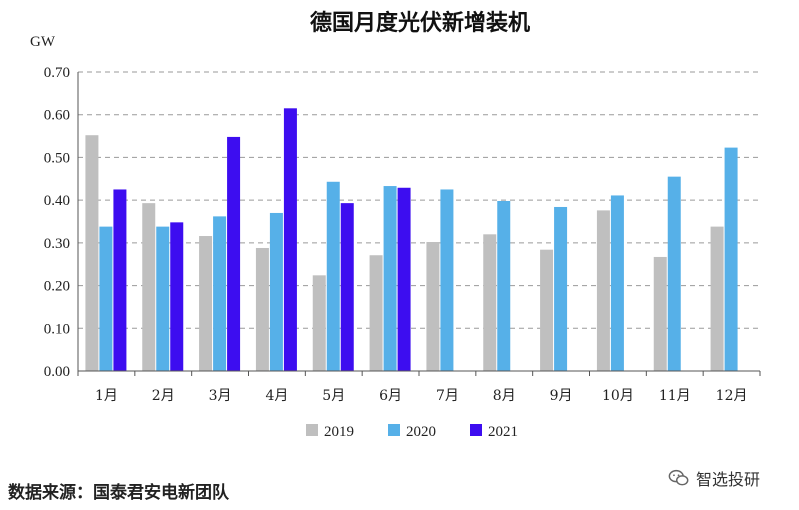  What do you see at coordinates (57, 287) in the screenshot?
I see `y-tick-label: 0.20` at bounding box center [57, 287].